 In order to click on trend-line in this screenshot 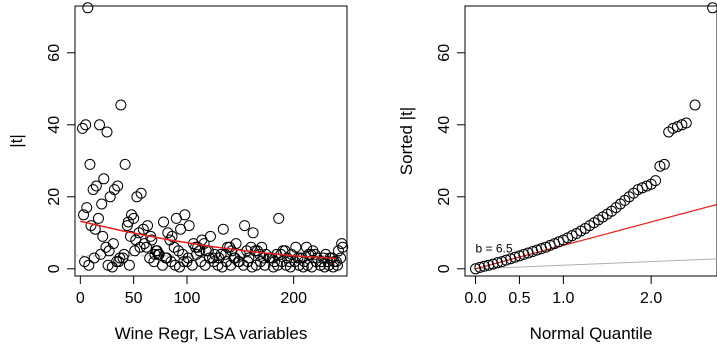, I will do `click(208, 240)`.